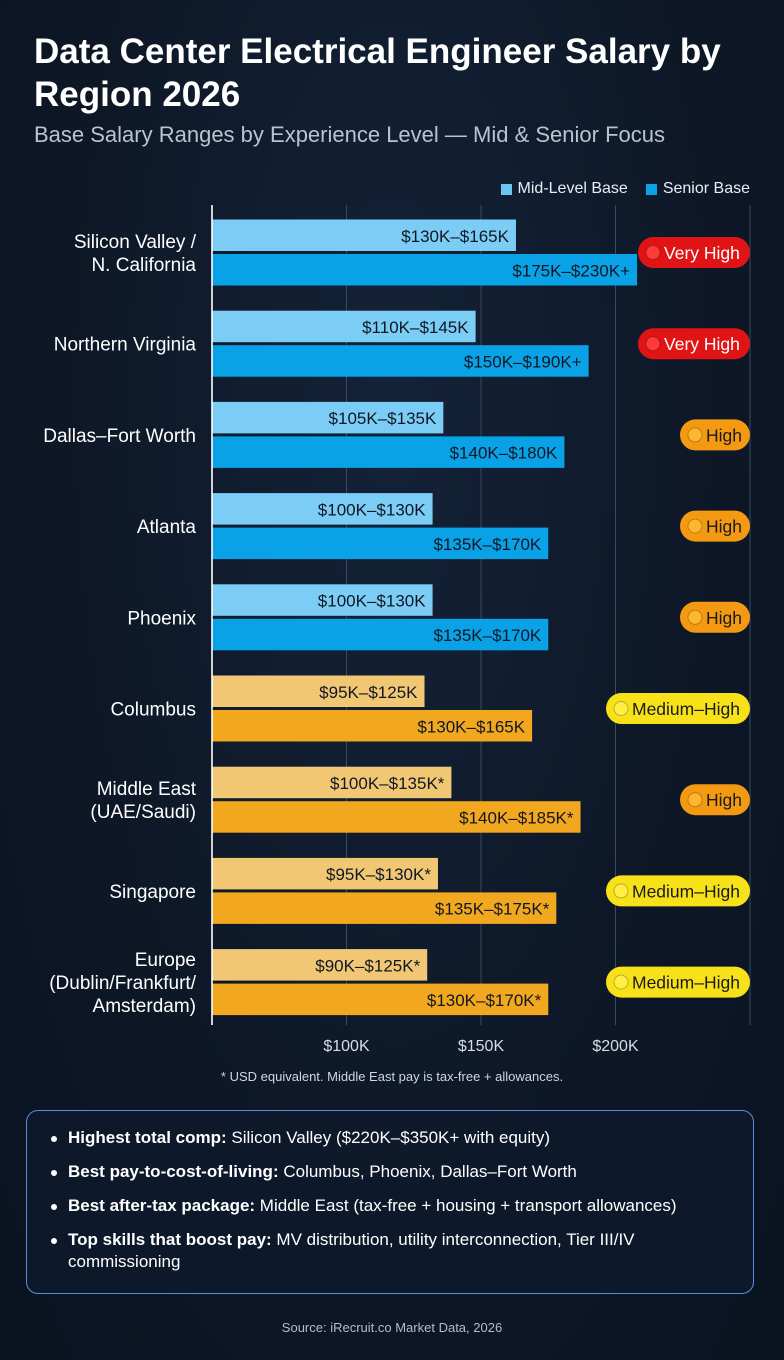  What do you see at coordinates (161, 618) in the screenshot?
I see `category-label: Phoenix` at bounding box center [161, 618].